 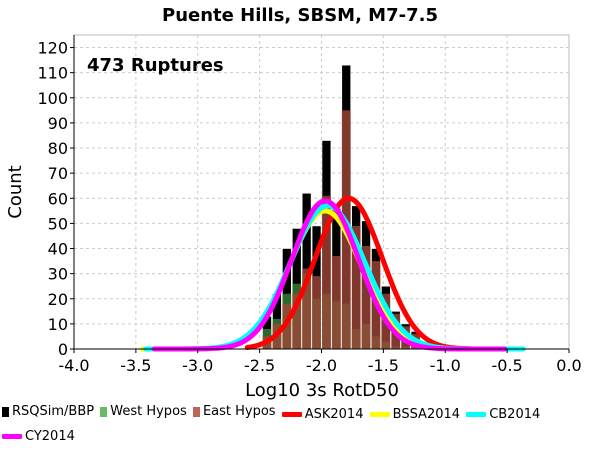 I want to click on x-tick-label: -2.5, so click(x=259, y=365).